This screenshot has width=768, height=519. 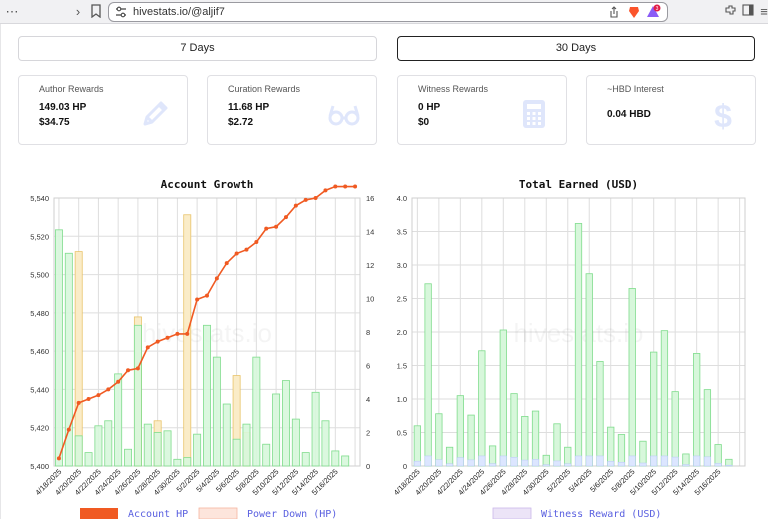 I want to click on witness-rewards-usd: $0, so click(x=424, y=122).